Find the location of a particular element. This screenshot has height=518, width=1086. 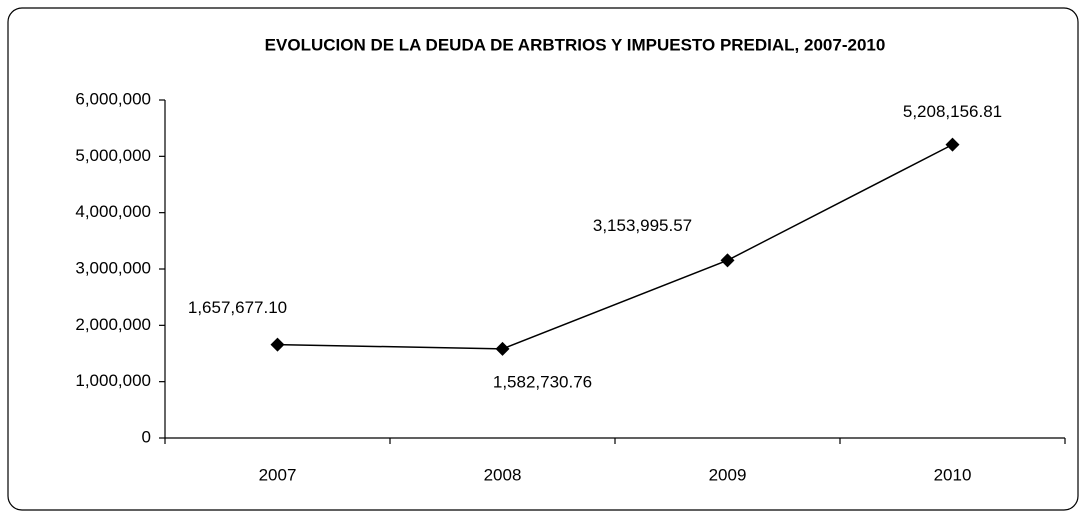

data-label: 1,657,677.10 is located at coordinates (237, 307).